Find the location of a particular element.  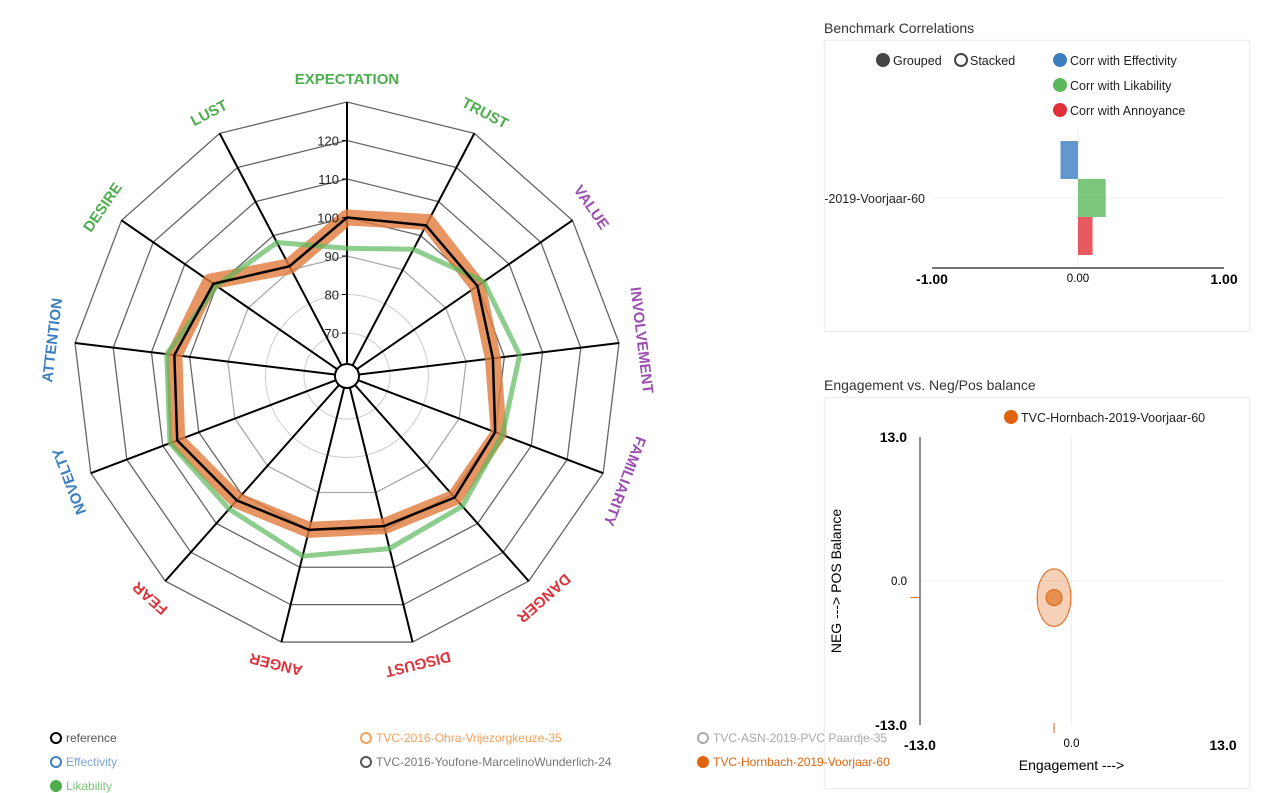

legend-item: TVC-2016-Ohra-Vrijezorgkeuze-35 is located at coordinates (461, 738).